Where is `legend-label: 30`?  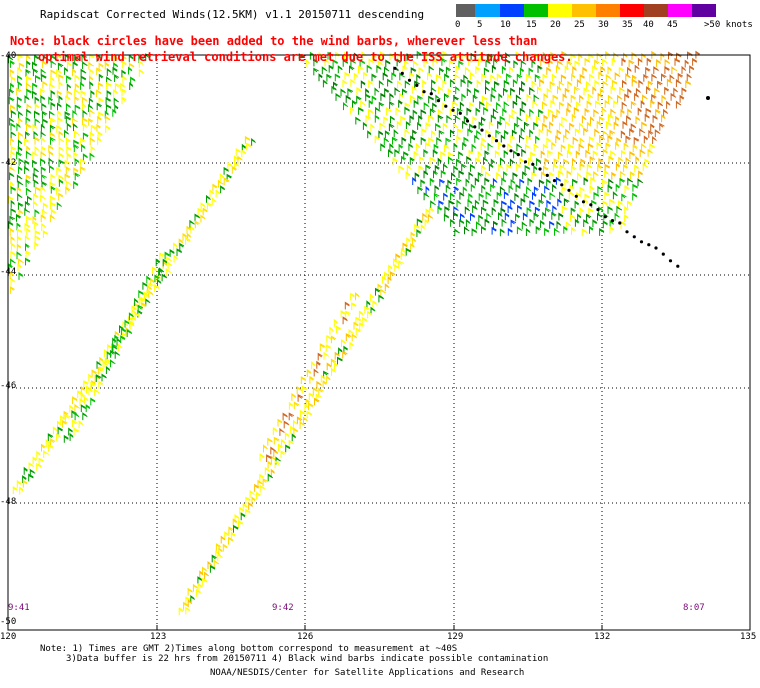 legend-label: 30 is located at coordinates (603, 25).